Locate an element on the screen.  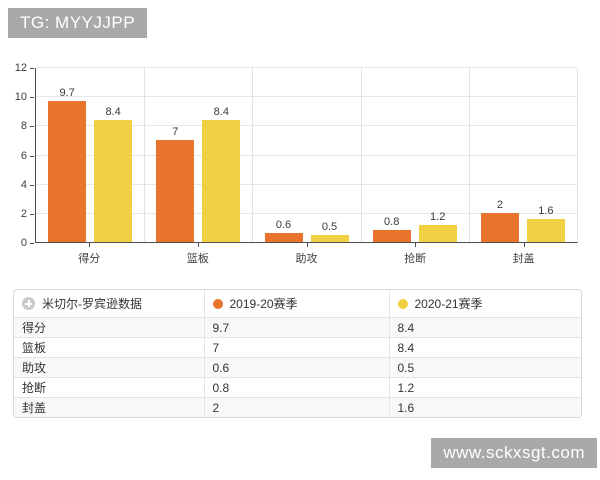
table-row: 篮板 7 8.4 is located at coordinates (297, 347).